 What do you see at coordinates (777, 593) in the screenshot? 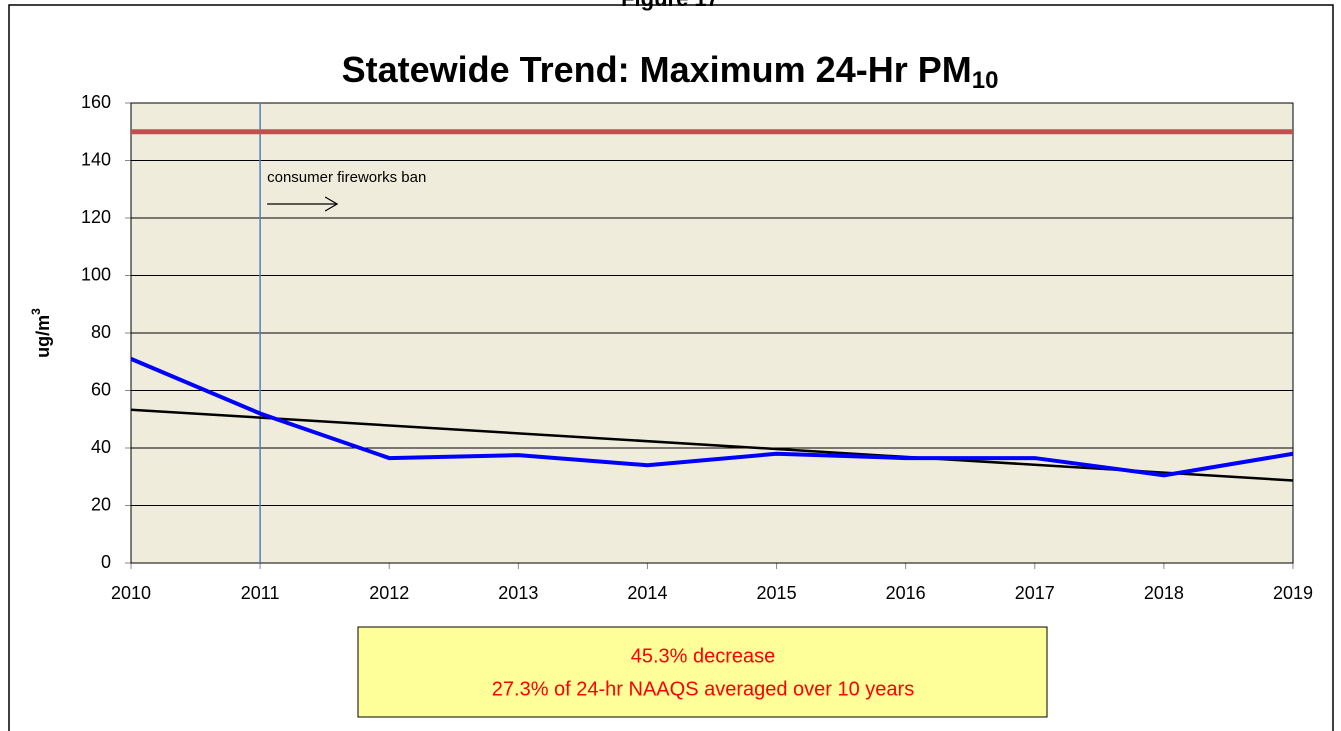
I see `x-tick-label: 2015` at bounding box center [777, 593].